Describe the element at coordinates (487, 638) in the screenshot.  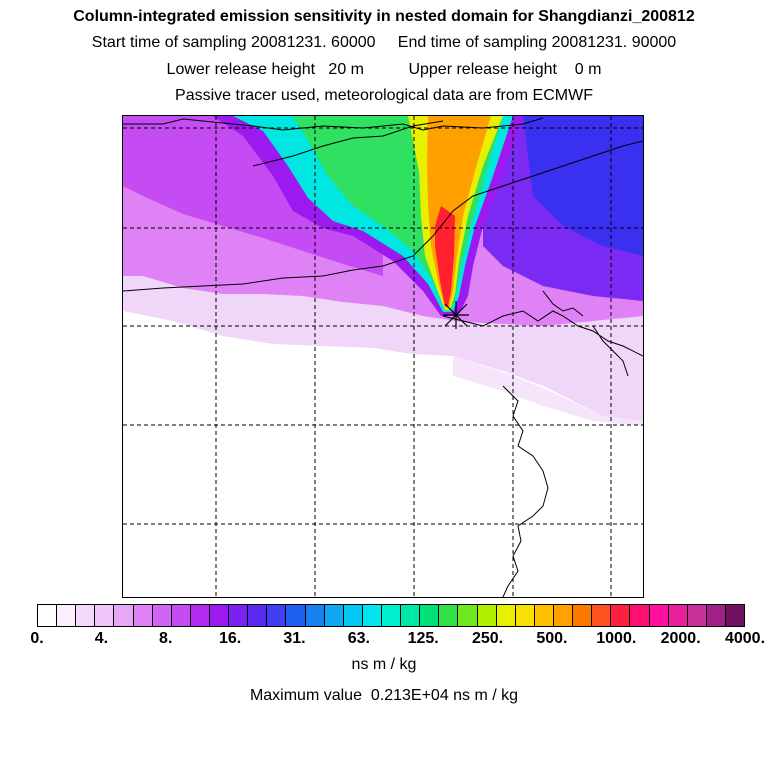
I see `colorbar-tick-label: 250.` at that location.